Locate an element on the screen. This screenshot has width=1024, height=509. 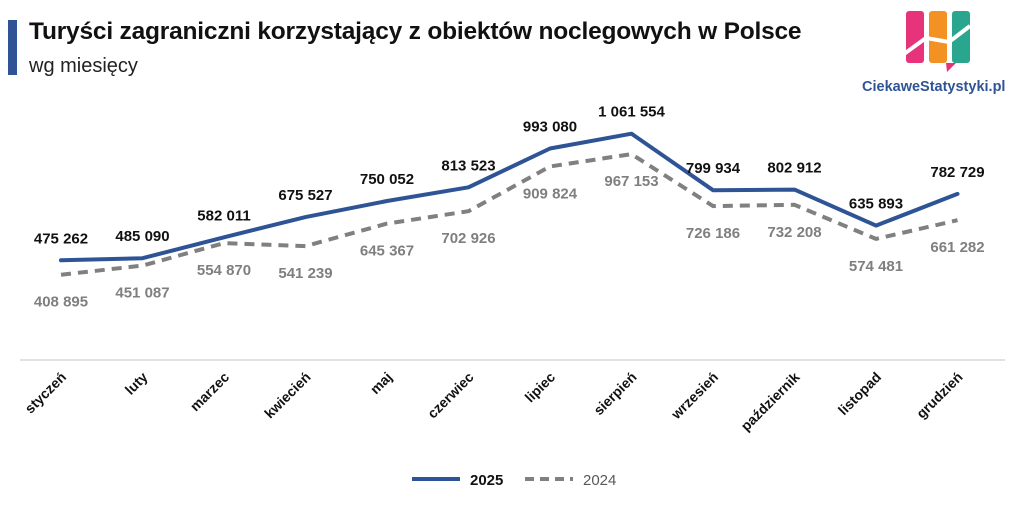
x-tick-label-6: lipiec is located at coordinates (539, 387).